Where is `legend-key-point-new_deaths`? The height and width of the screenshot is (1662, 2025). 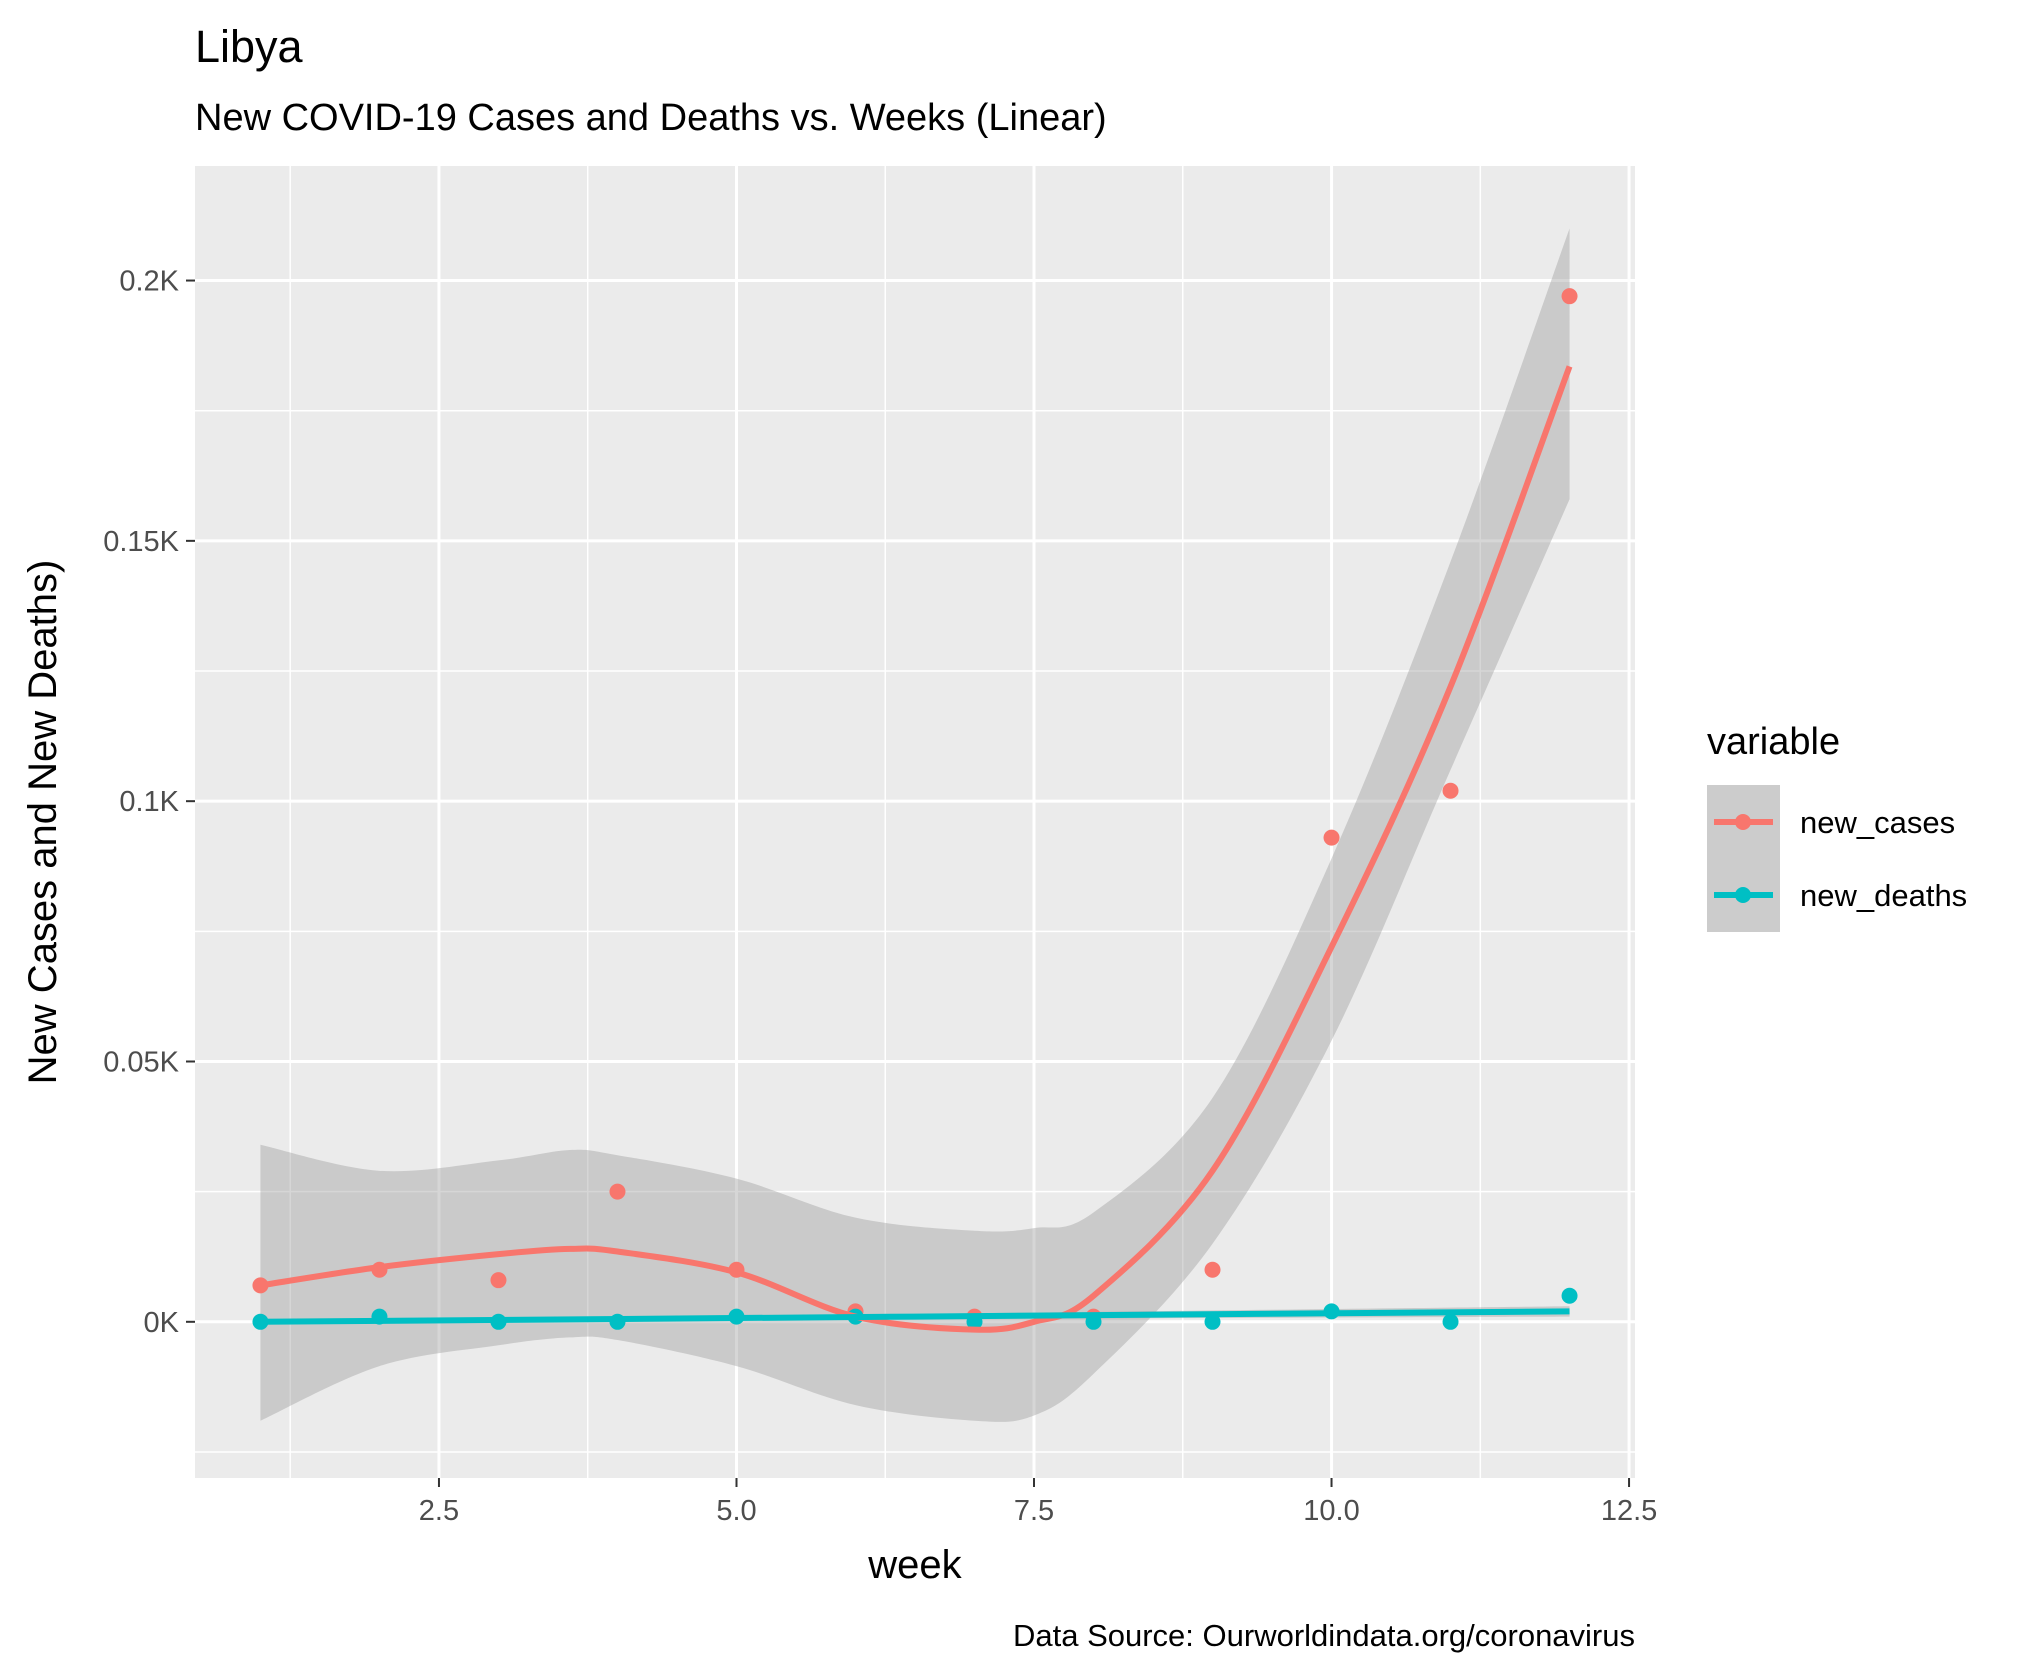 legend-key-point-new_deaths is located at coordinates (1743, 895).